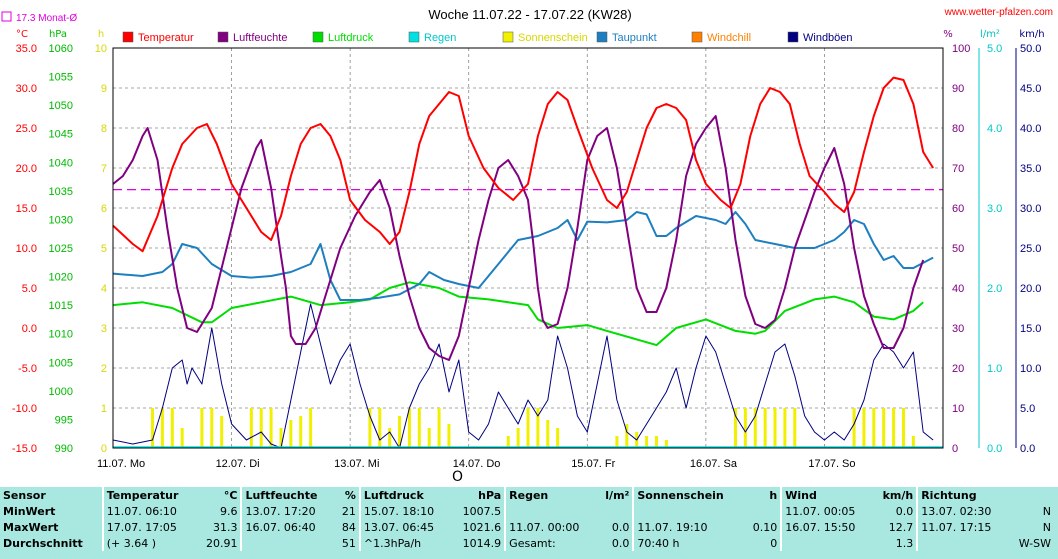 Image resolution: width=1058 pixels, height=559 pixels. Describe the element at coordinates (64, 420) in the screenshot. I see `pressure-tick-label: 995` at that location.